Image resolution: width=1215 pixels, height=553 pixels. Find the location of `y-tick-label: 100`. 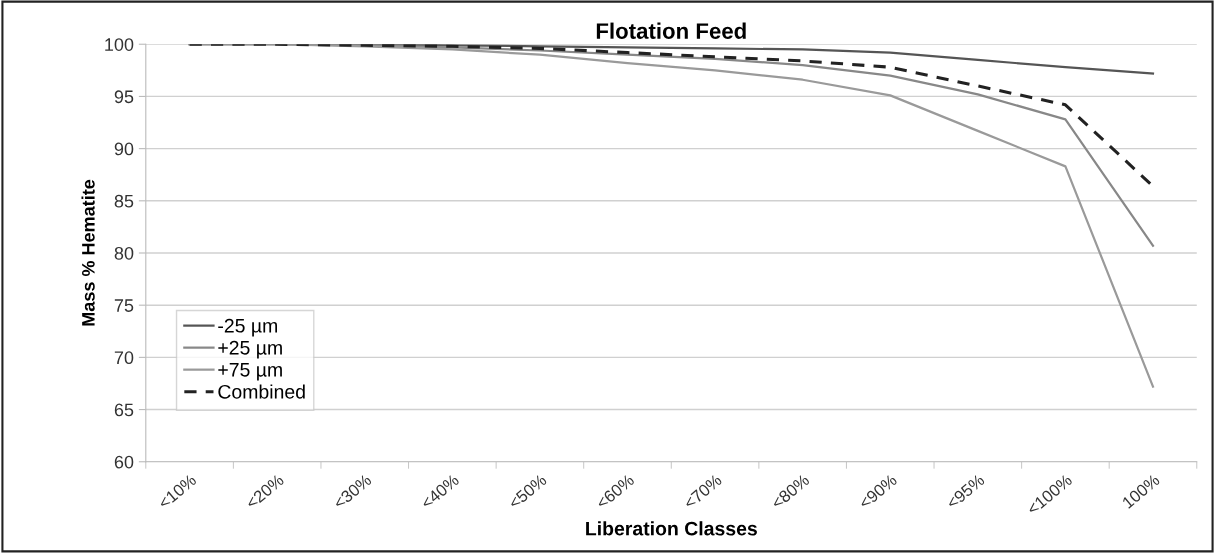

y-tick-label: 100 is located at coordinates (119, 44).